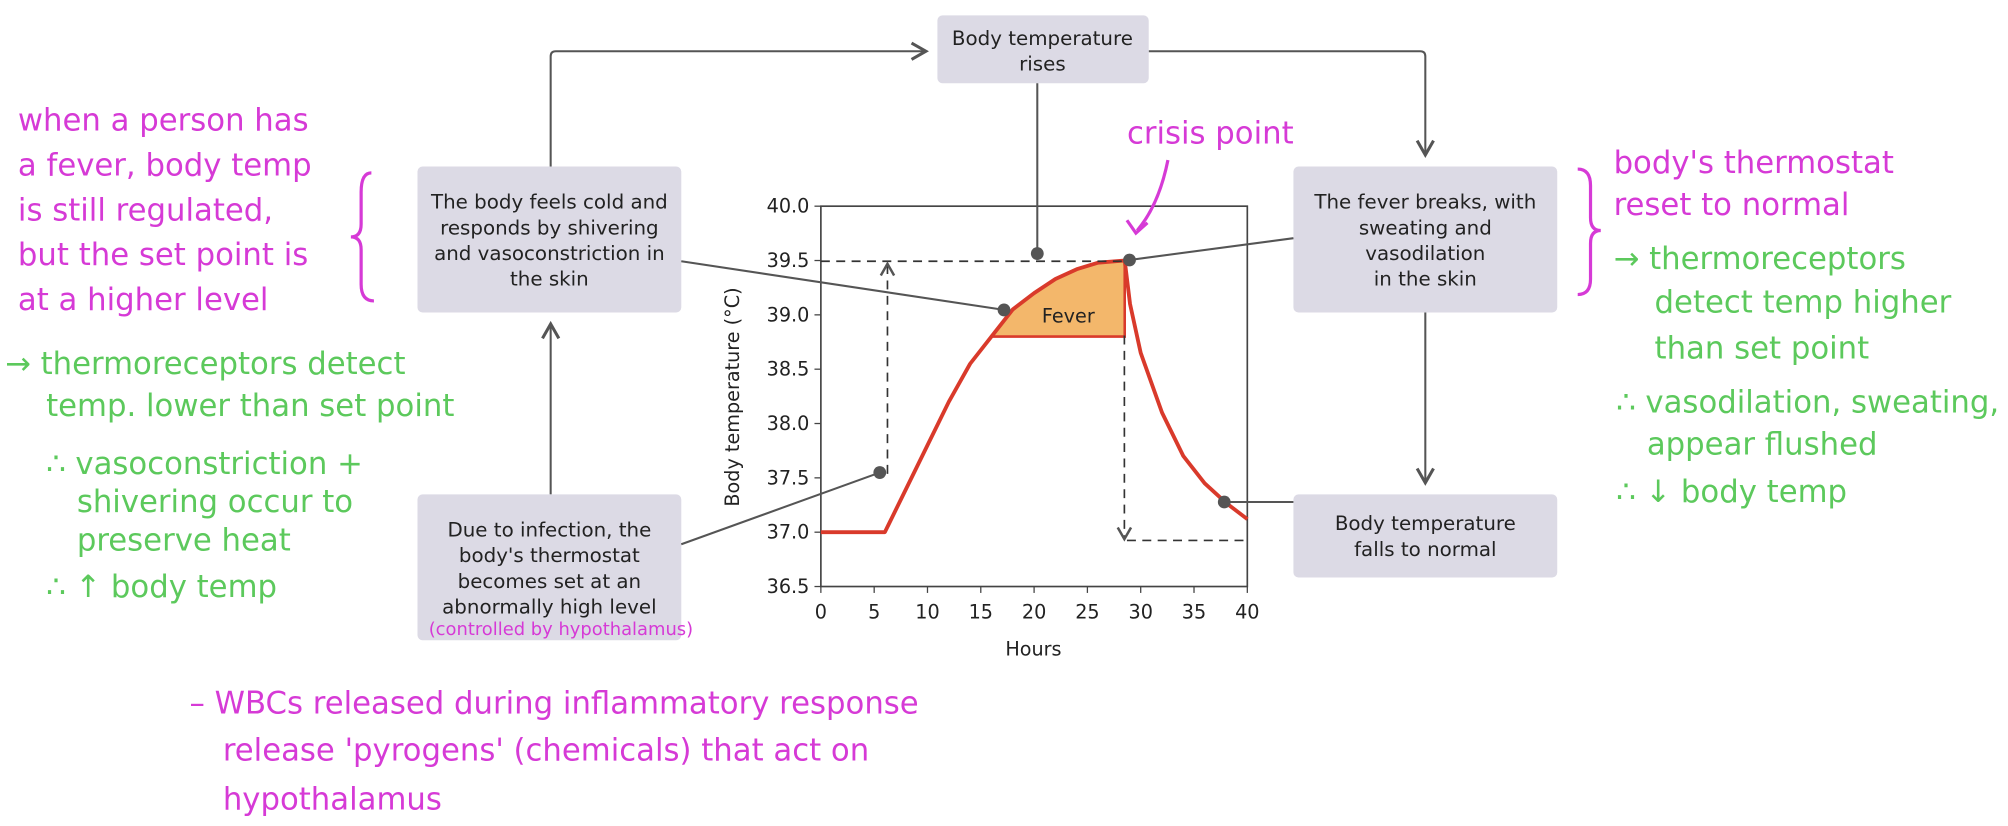  I want to click on annotation: preserve heat, so click(184, 541).